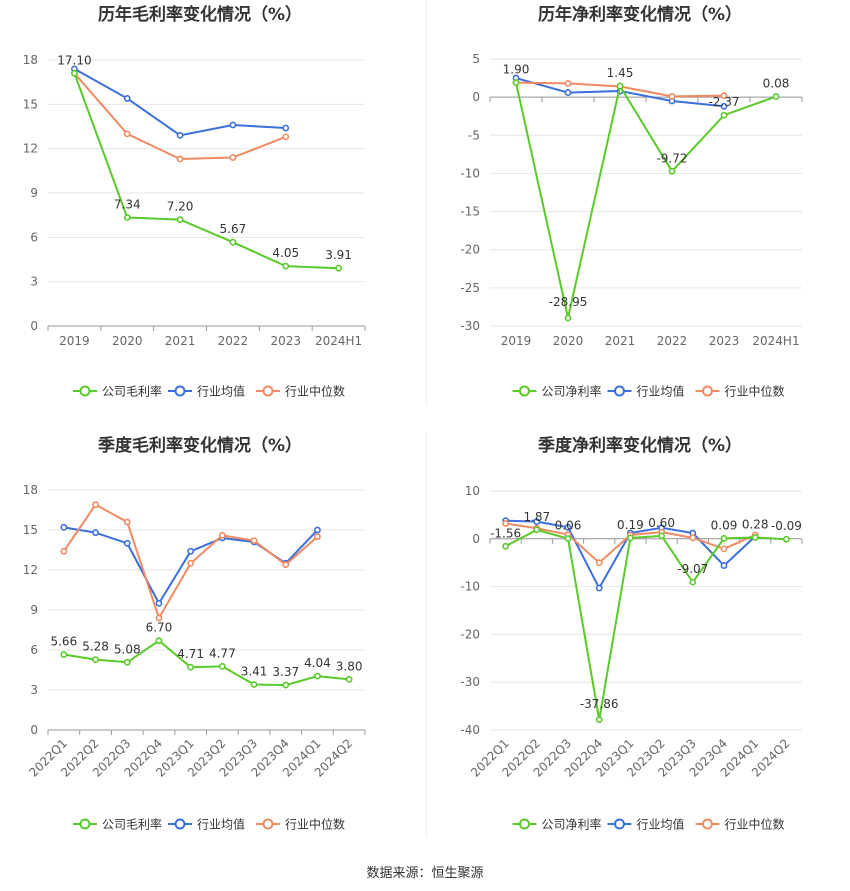  Describe the element at coordinates (285, 672) in the screenshot. I see `data-label: 3.37` at that location.